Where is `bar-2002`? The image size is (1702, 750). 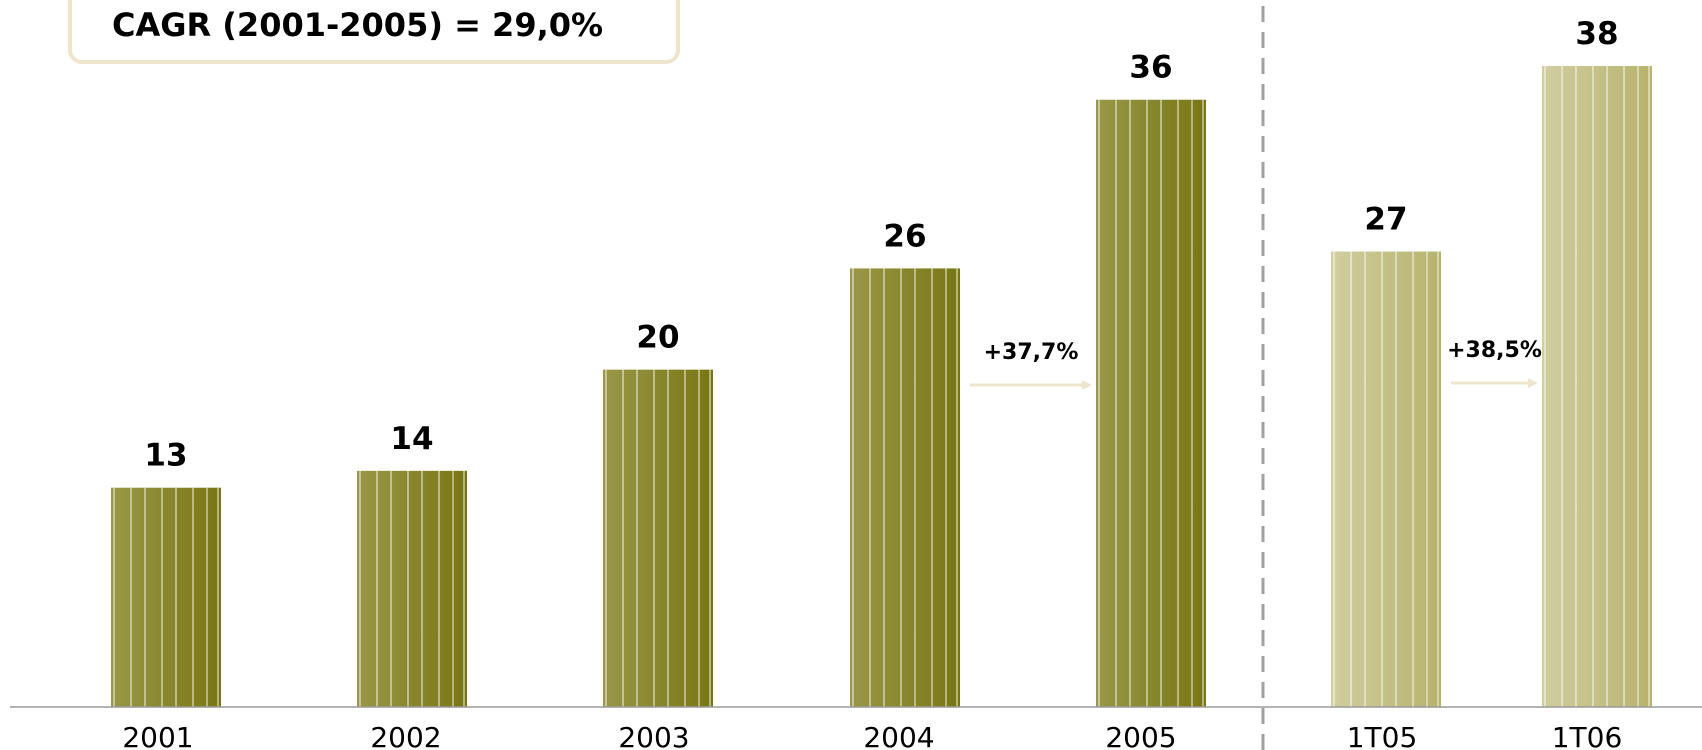
bar-2002 is located at coordinates (412, 588).